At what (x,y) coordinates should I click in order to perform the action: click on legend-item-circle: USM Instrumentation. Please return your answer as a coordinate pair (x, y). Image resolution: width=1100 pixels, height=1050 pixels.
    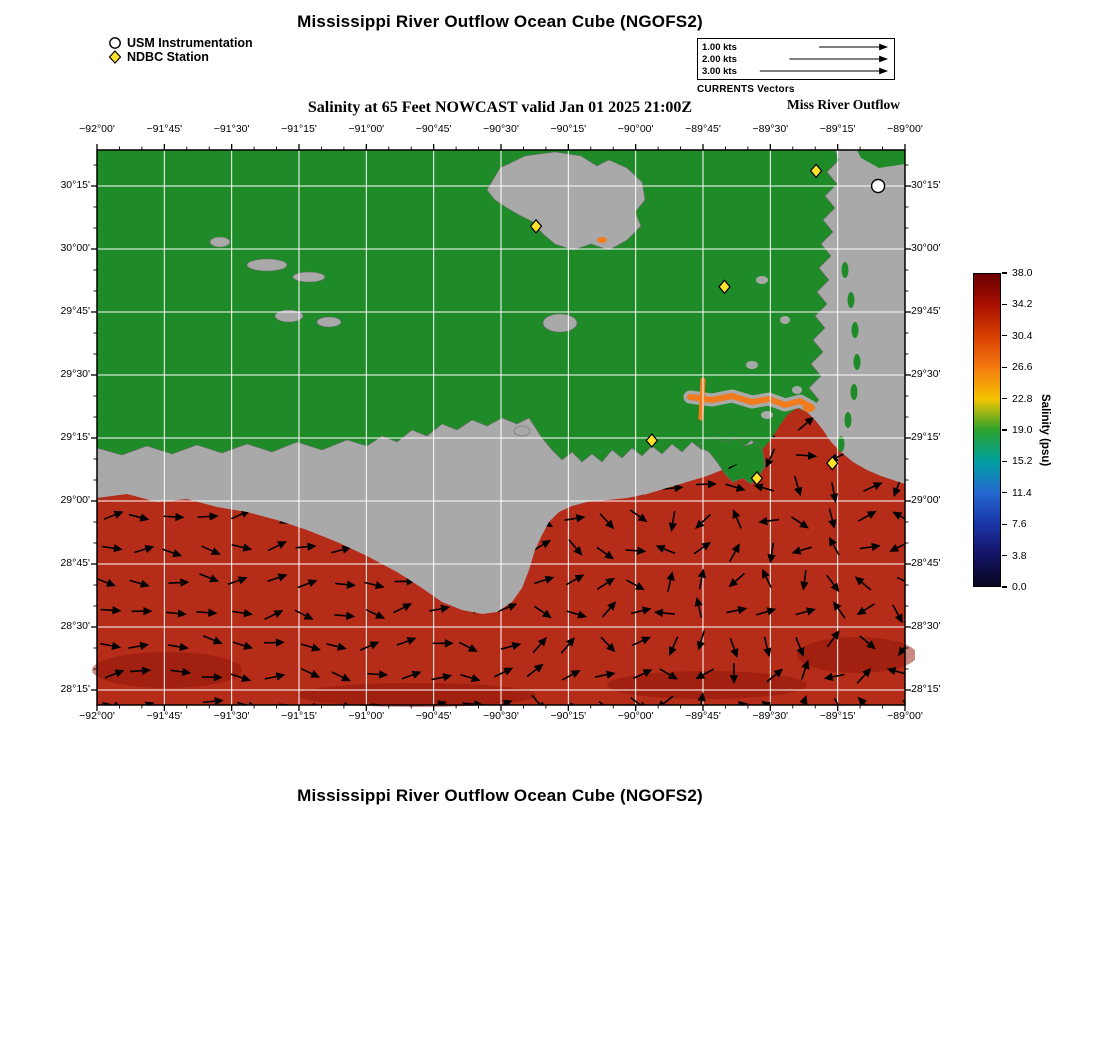
    Looking at the image, I should click on (180, 43).